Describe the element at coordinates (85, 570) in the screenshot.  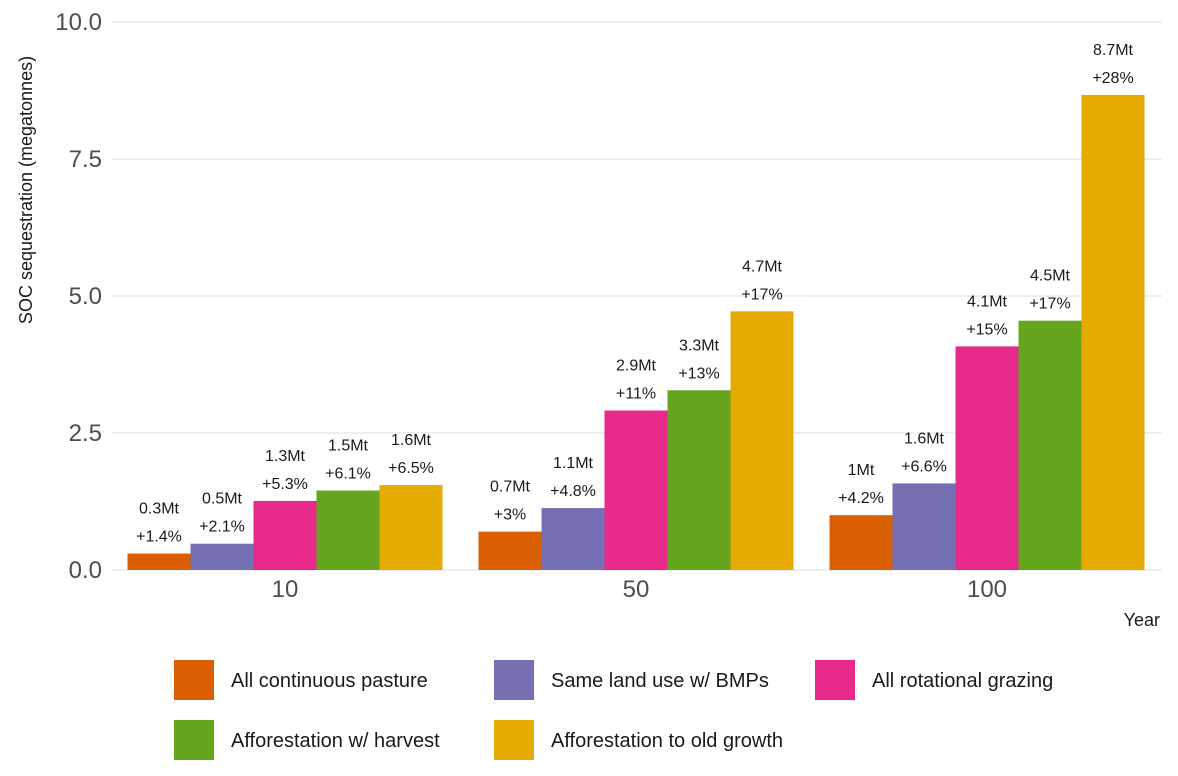
I see `y-tick-label: 0.0` at that location.